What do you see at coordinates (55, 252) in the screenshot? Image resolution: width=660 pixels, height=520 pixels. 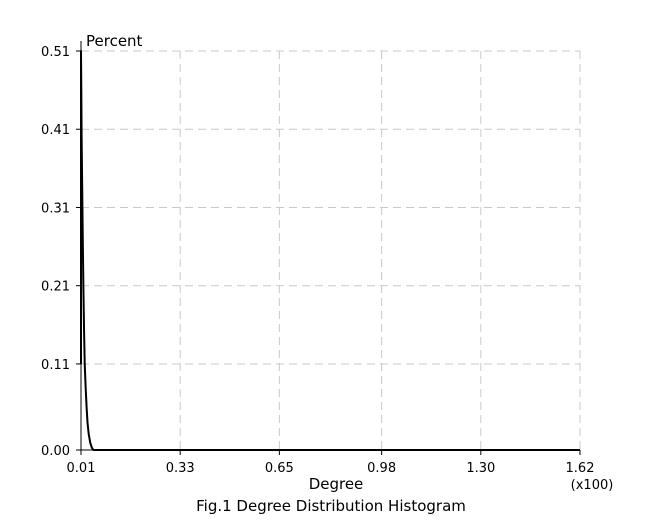 I see `y-tick-labels: 0.00 0.11 0.21 0.31 0.41 0.51` at bounding box center [55, 252].